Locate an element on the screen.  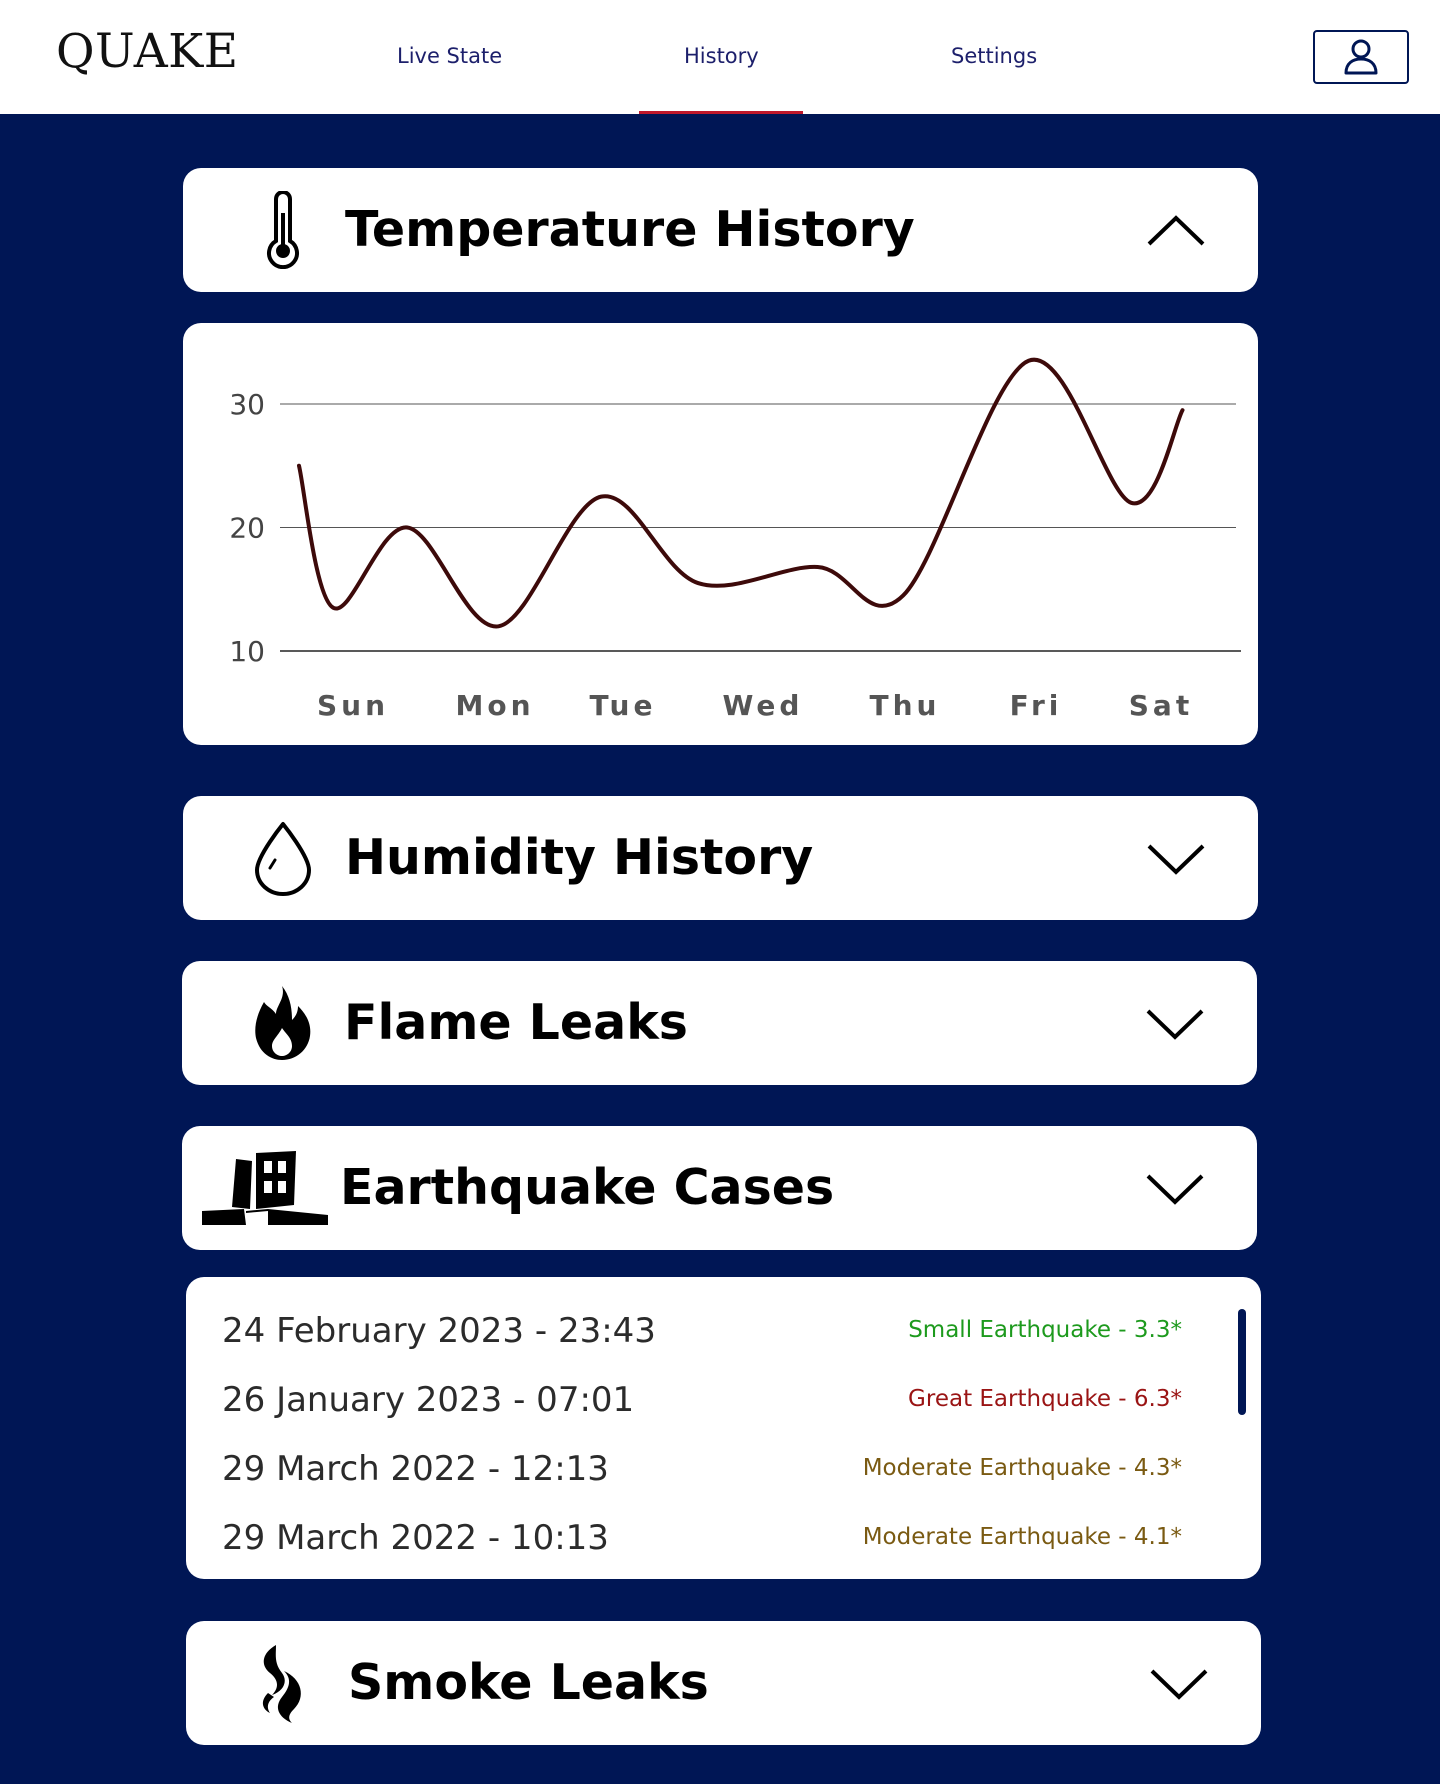
smoke-title: Smoke Leaks is located at coordinates (528, 1682).